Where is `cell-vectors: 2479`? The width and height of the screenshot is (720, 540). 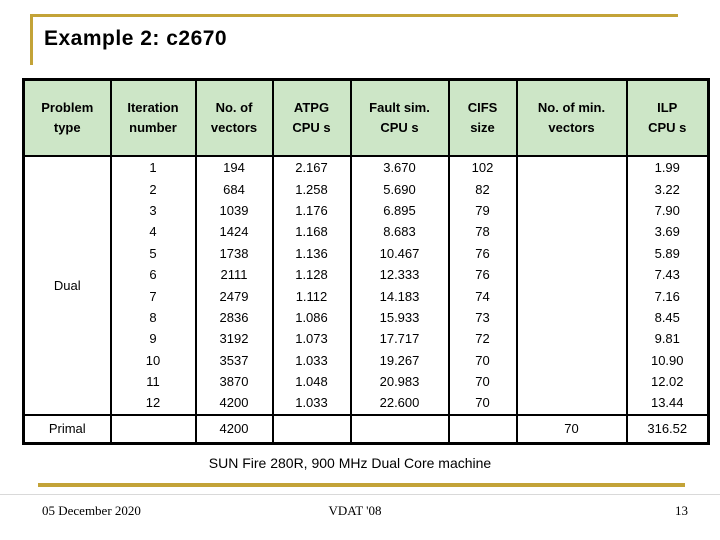 cell-vectors: 2479 is located at coordinates (234, 296).